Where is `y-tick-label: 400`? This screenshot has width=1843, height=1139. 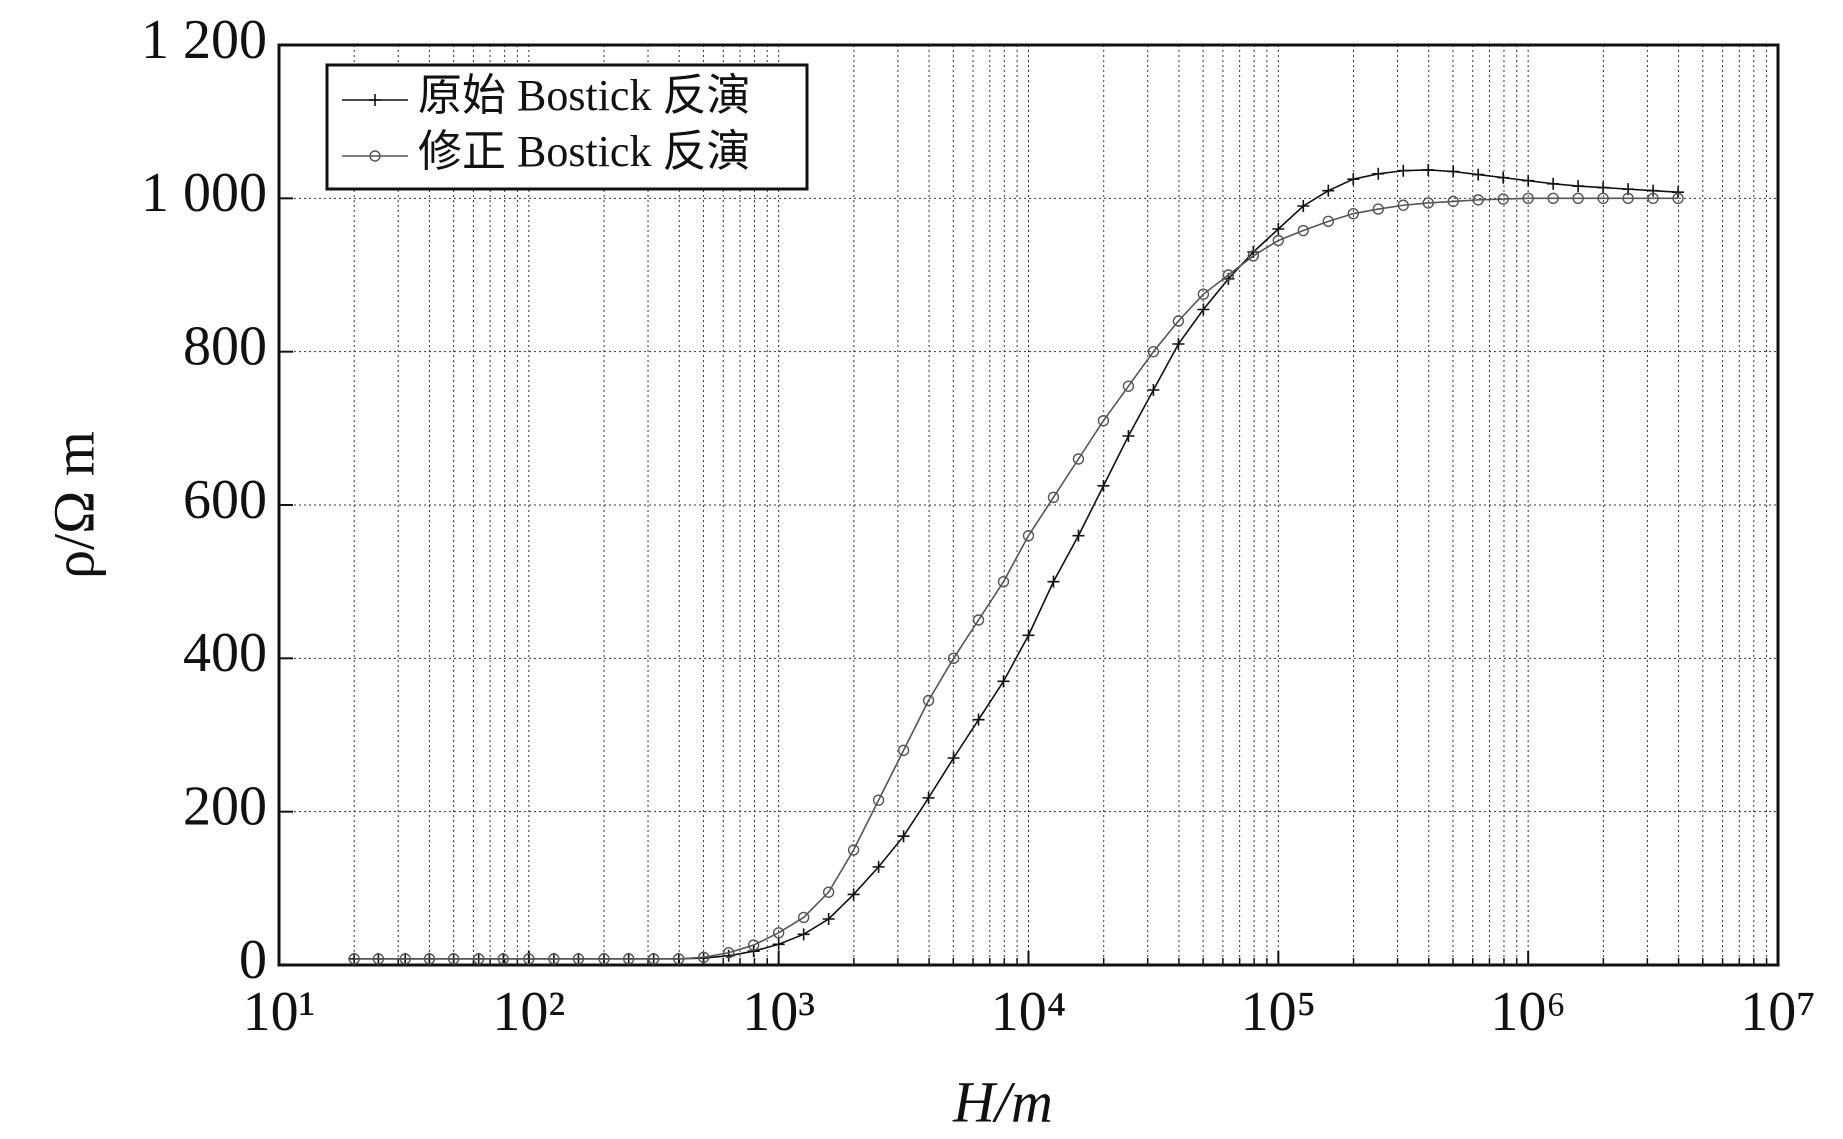 y-tick-label: 400 is located at coordinates (225, 653).